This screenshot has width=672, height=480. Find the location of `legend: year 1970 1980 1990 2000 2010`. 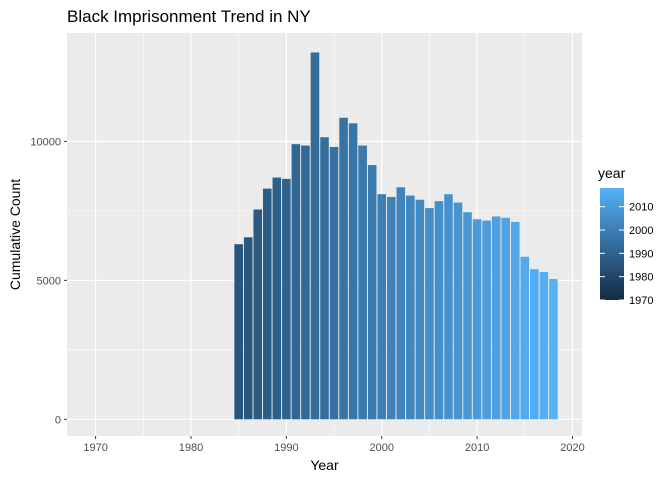

legend: year 1970 1980 1990 2000 2010 is located at coordinates (625, 236).